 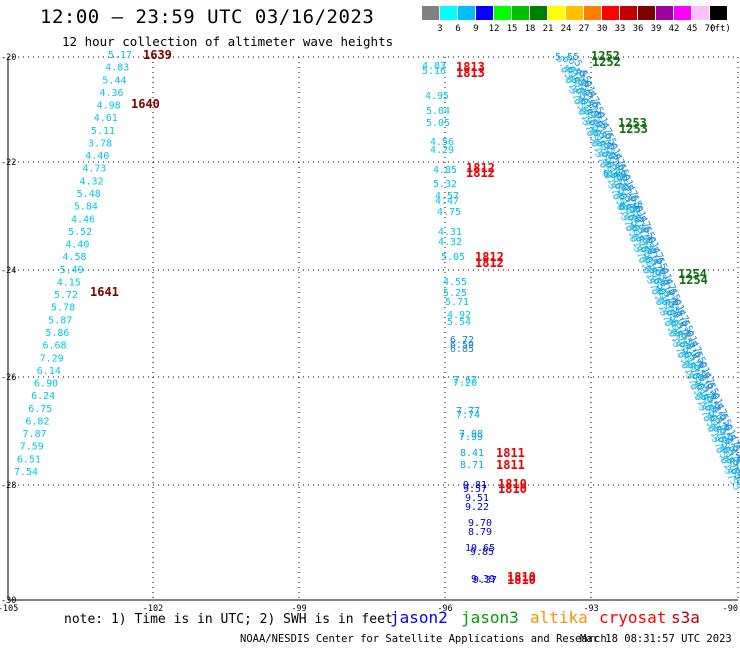 What do you see at coordinates (457, 302) in the screenshot?
I see `wave-height-label: 5.71` at bounding box center [457, 302].